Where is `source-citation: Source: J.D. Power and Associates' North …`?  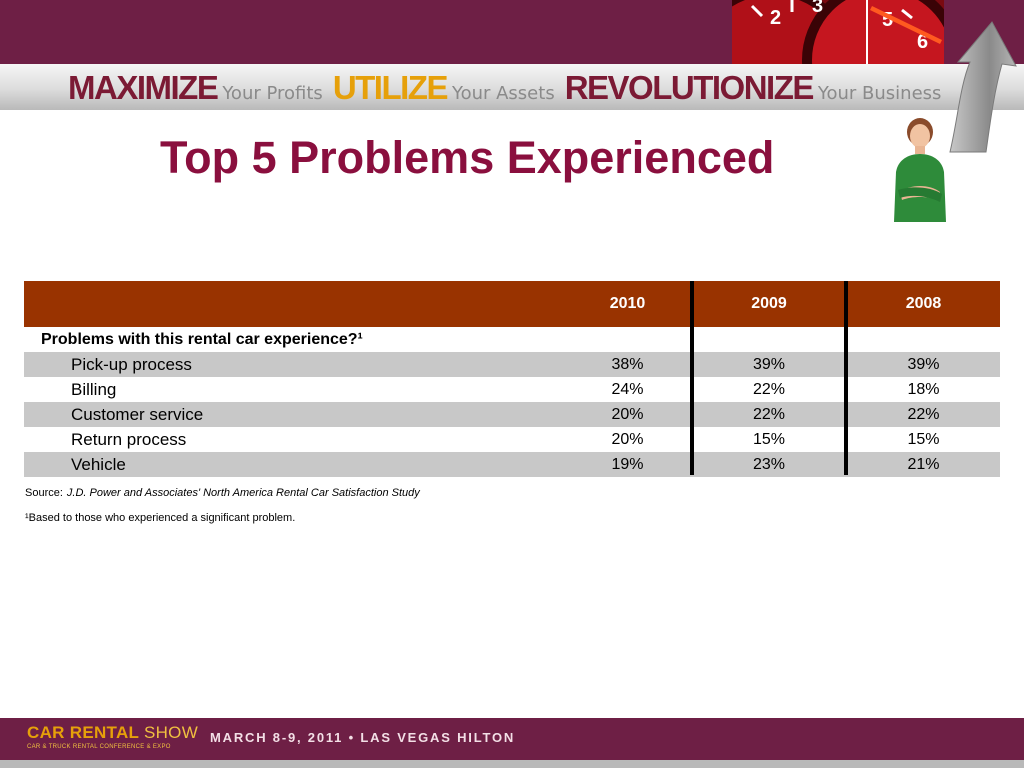
source-citation: Source: J.D. Power and Associates' North … is located at coordinates (222, 493).